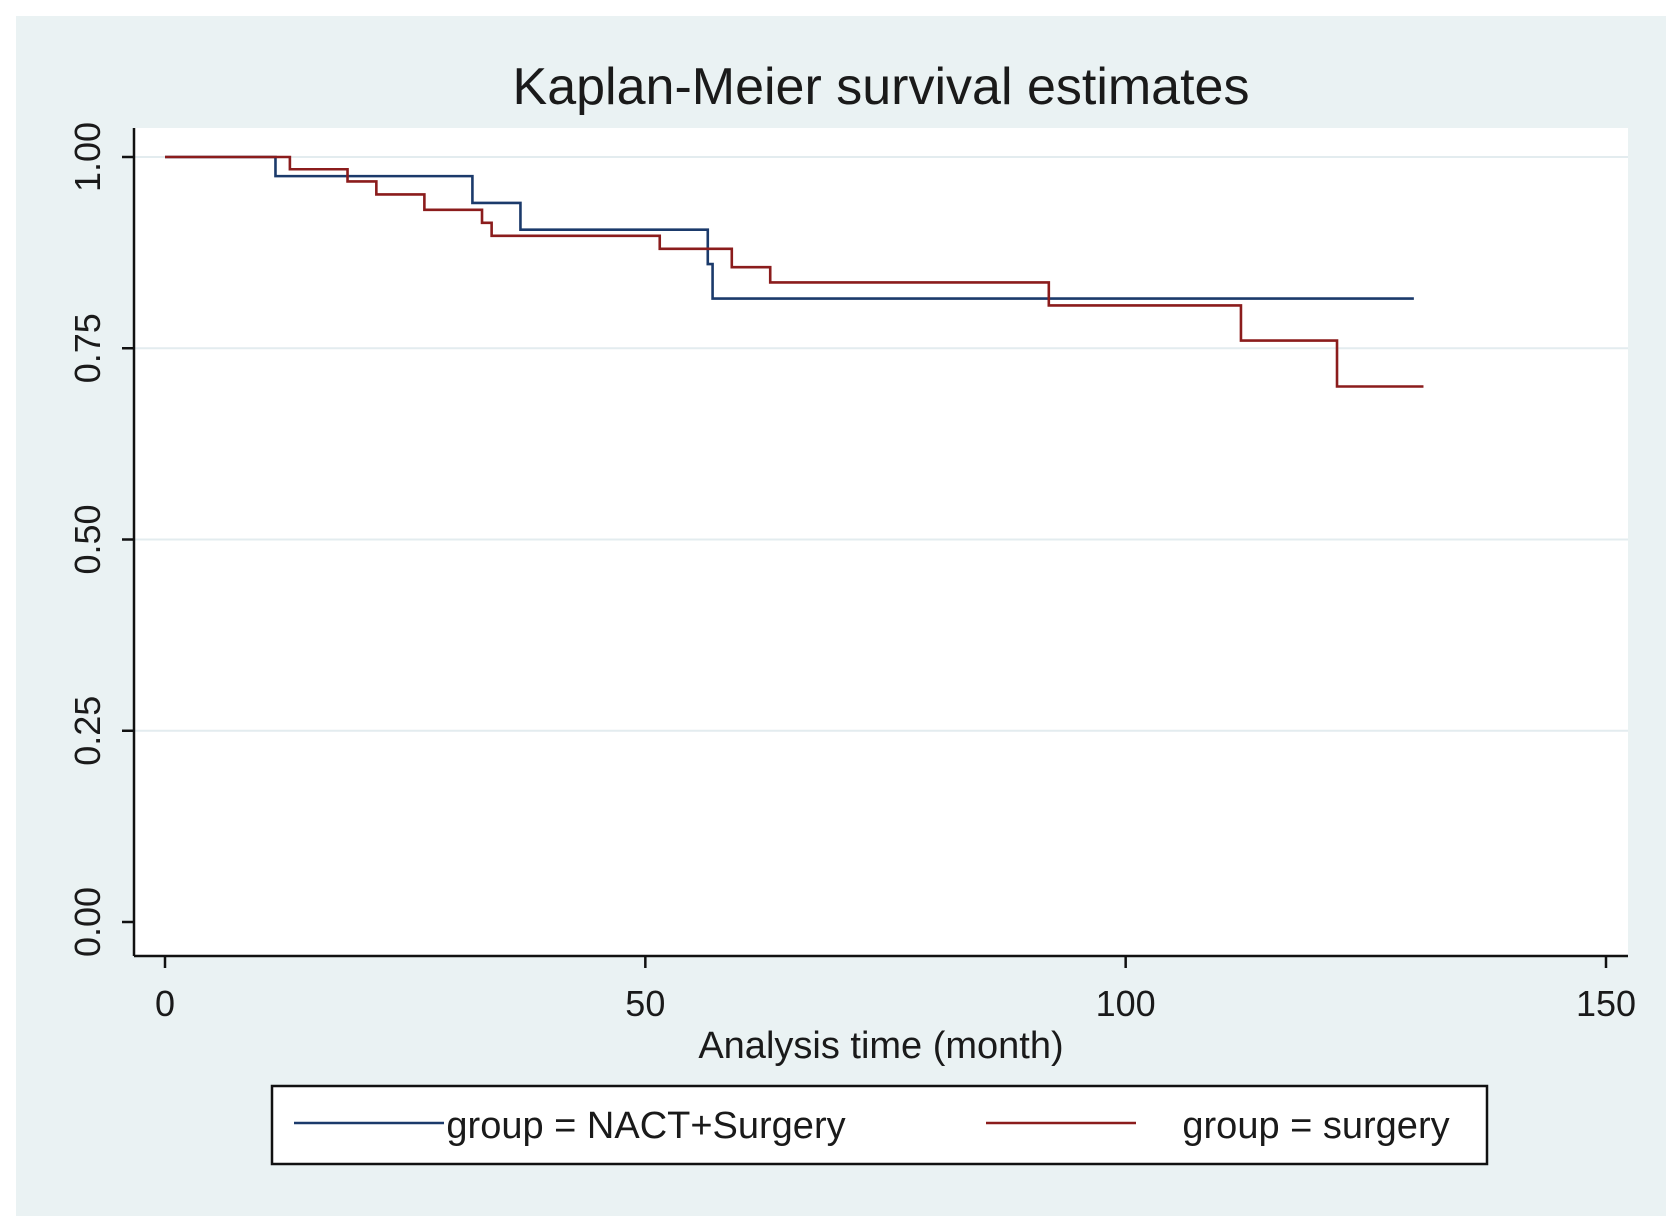 This screenshot has width=1678, height=1228. I want to click on y-tick-label: 0.75, so click(87, 348).